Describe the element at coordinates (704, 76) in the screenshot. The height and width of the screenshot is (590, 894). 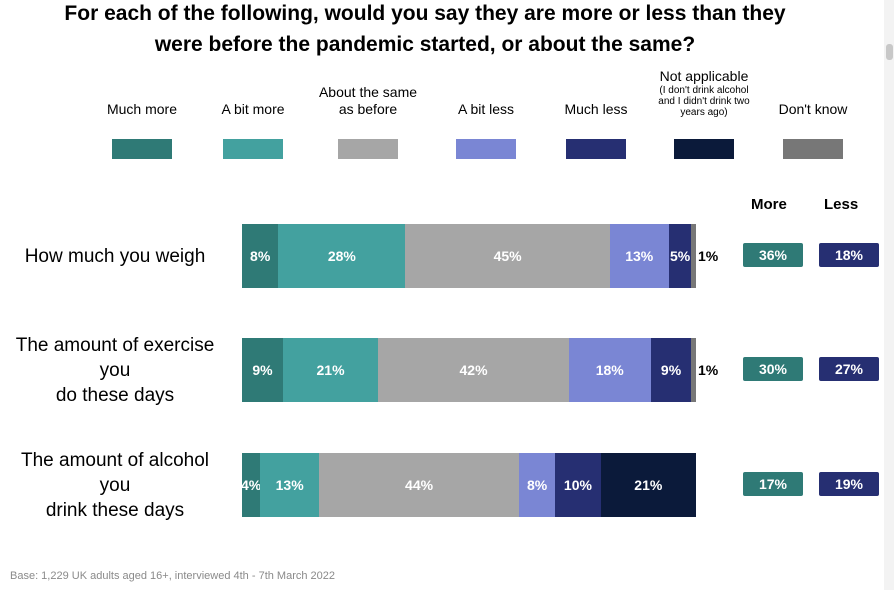
I see `legend-label-text: Not applicable` at that location.